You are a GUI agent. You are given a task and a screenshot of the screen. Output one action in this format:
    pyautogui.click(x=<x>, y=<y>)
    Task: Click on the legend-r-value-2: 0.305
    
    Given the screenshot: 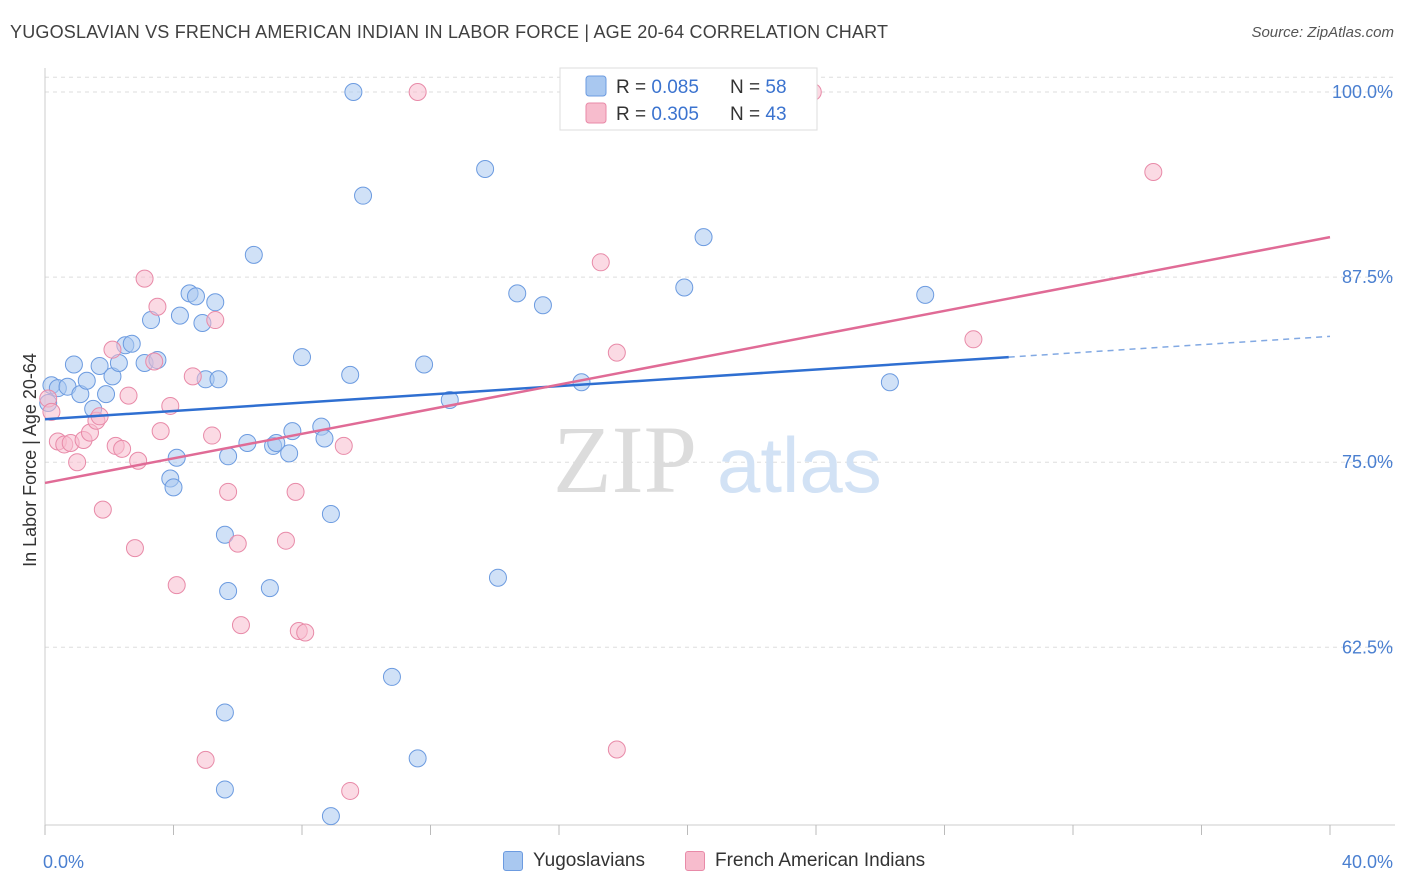 What is the action you would take?
    pyautogui.click(x=675, y=114)
    